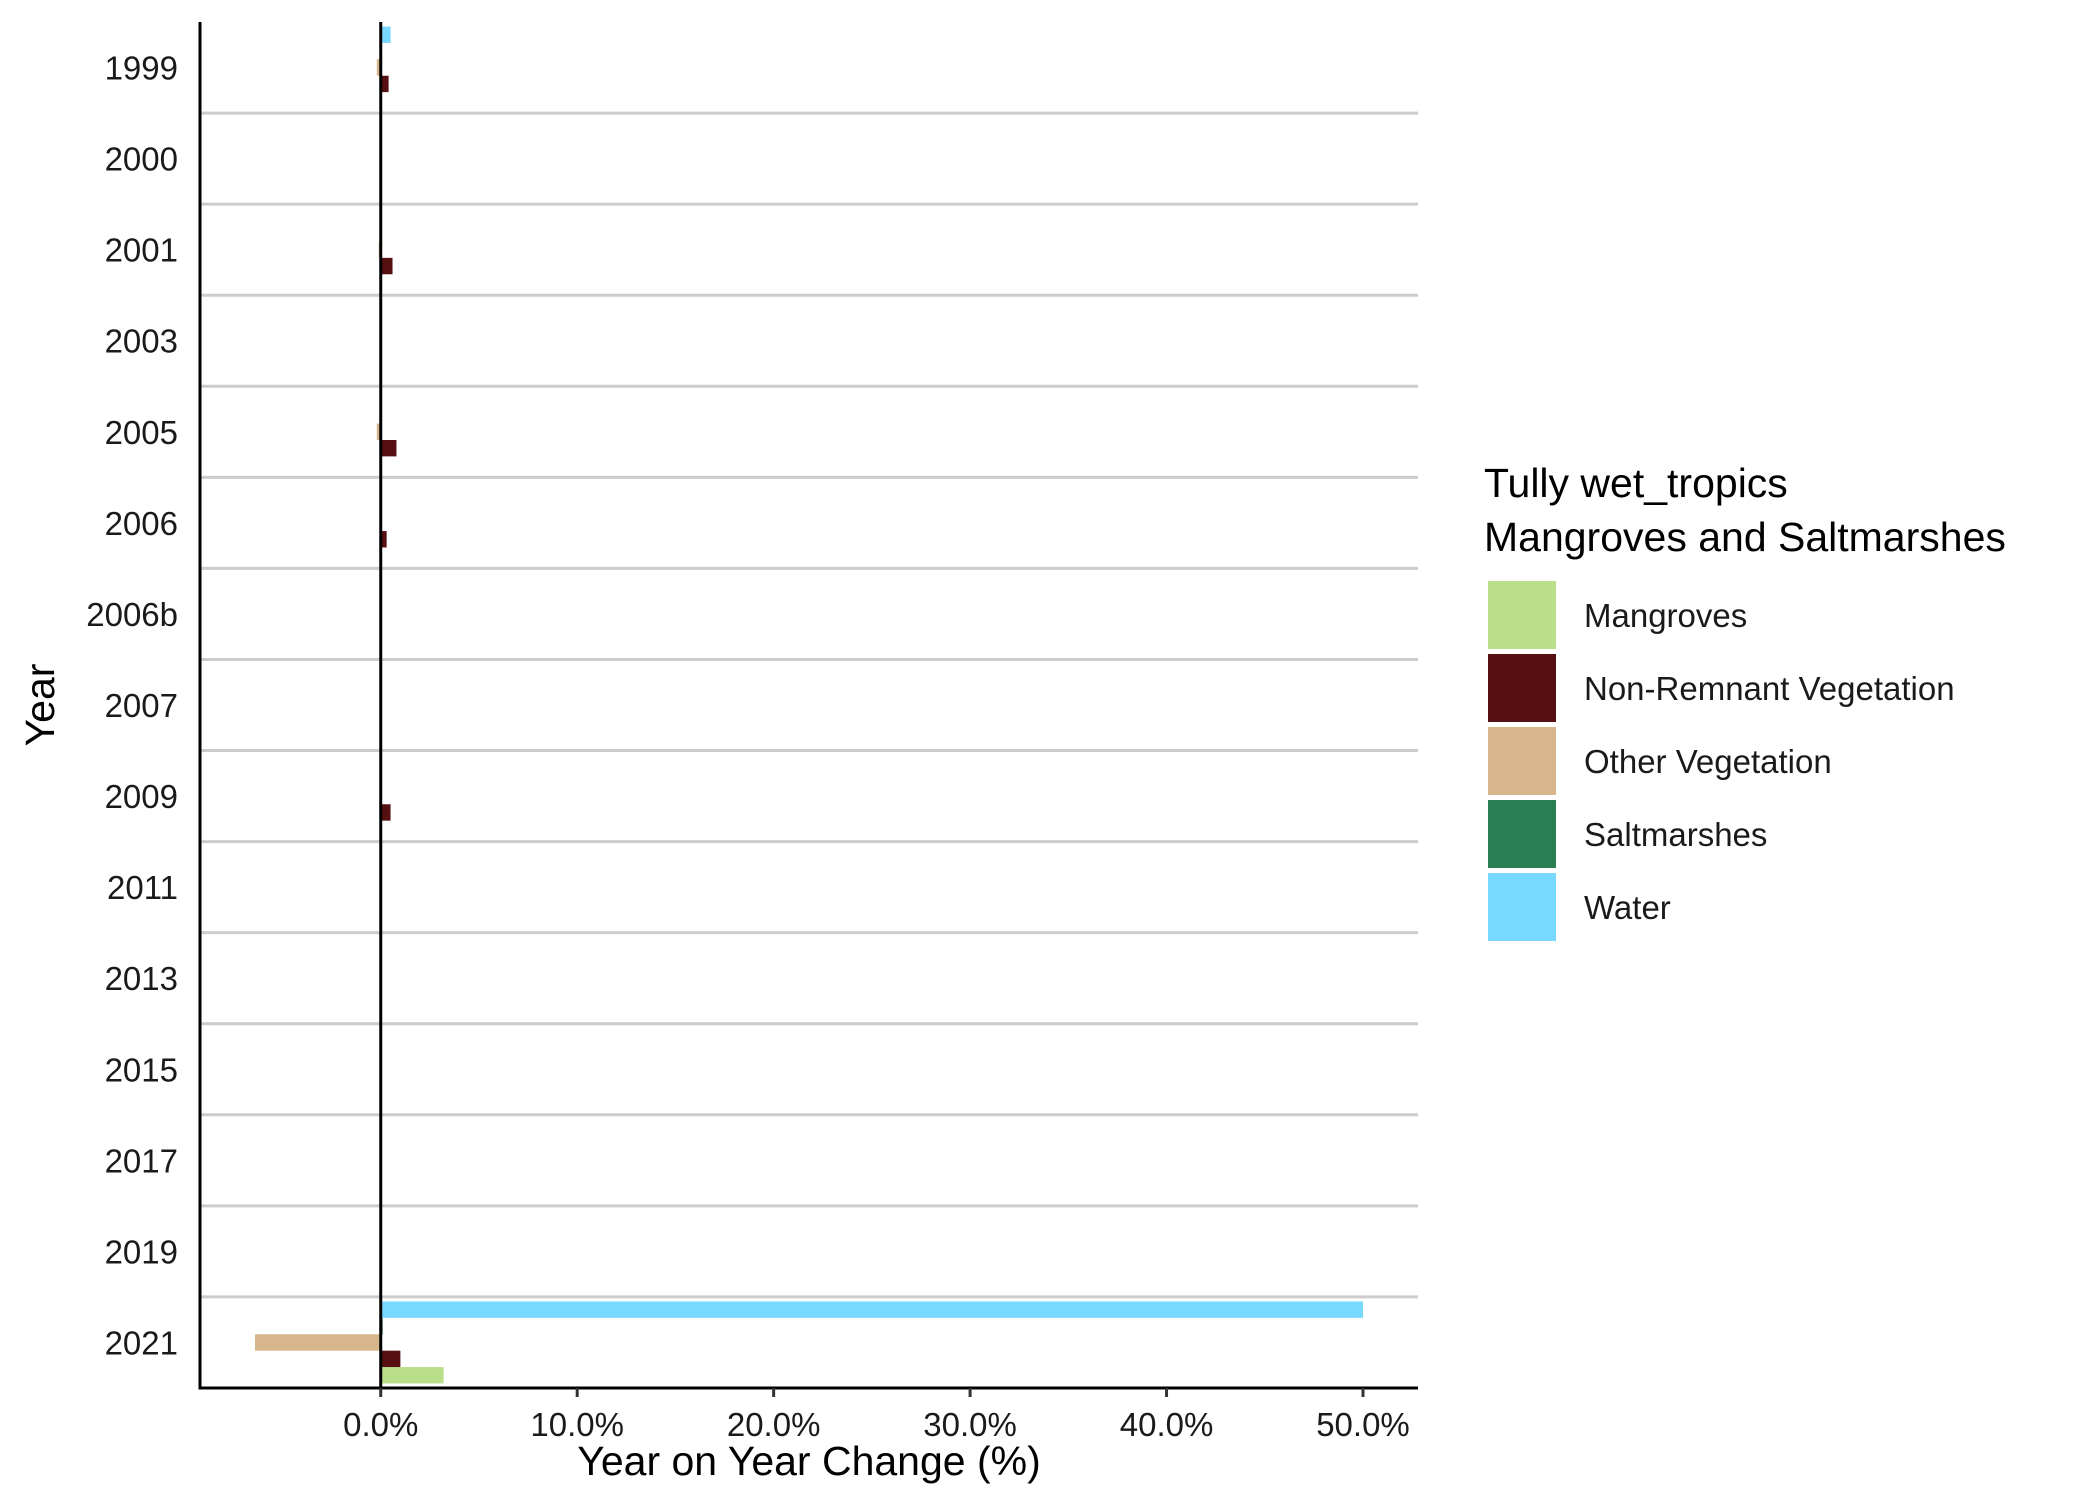  Describe the element at coordinates (141, 1069) in the screenshot. I see `y-tick-label: 2015` at that location.